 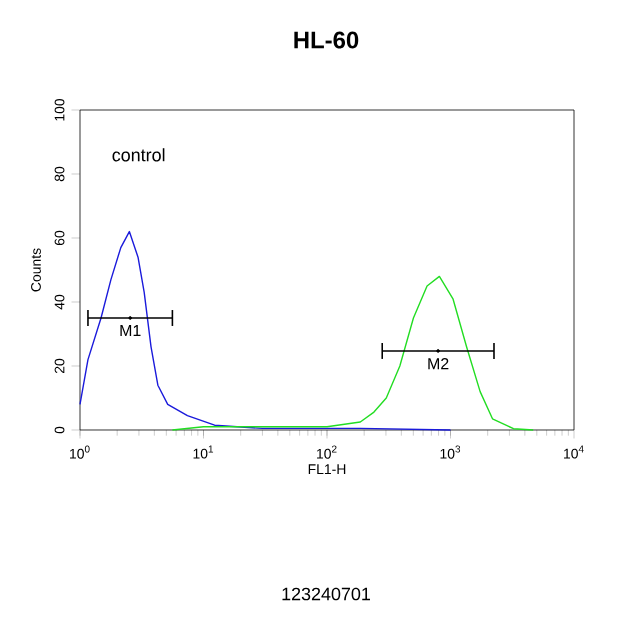 I want to click on chart-title: HL-60, so click(x=326, y=40).